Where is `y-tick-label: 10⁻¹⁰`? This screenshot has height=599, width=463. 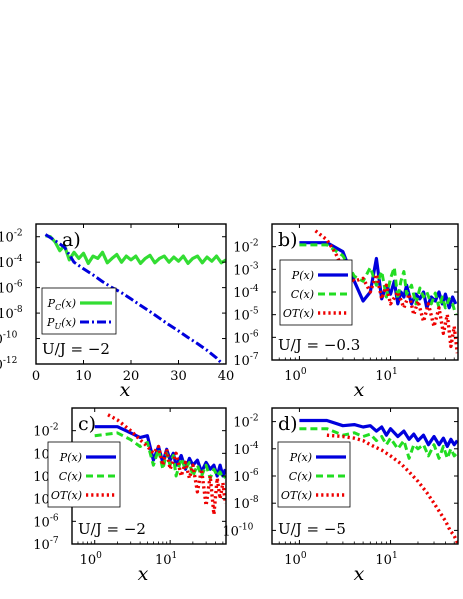
y-tick-label: 10⁻¹⁰ is located at coordinates (237, 530).